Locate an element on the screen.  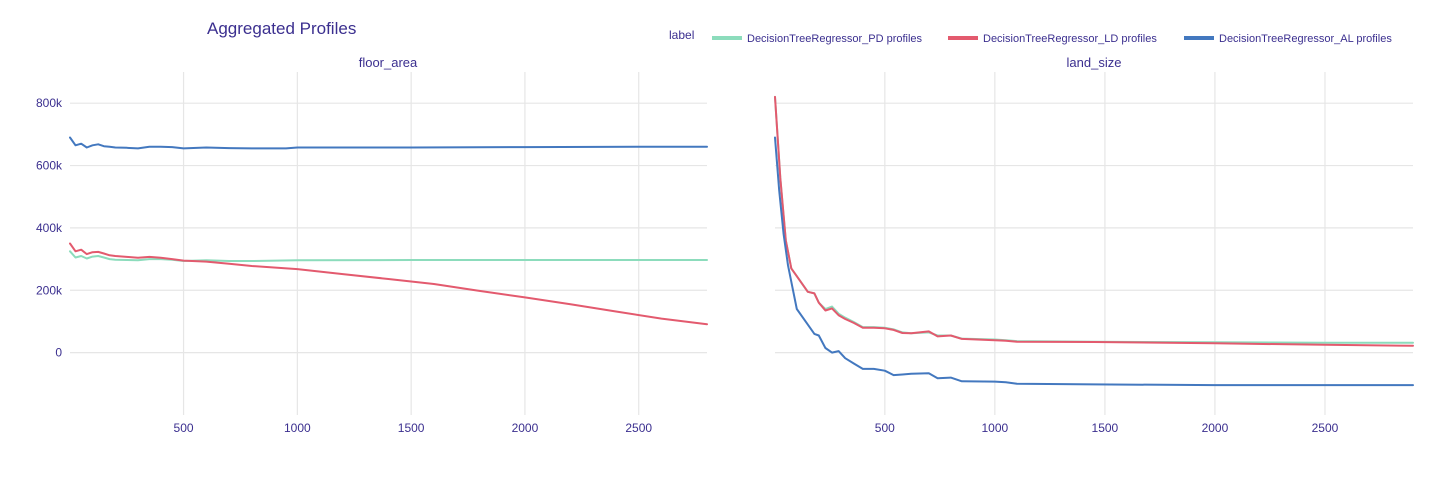
series-line-al is located at coordinates (388, 143).